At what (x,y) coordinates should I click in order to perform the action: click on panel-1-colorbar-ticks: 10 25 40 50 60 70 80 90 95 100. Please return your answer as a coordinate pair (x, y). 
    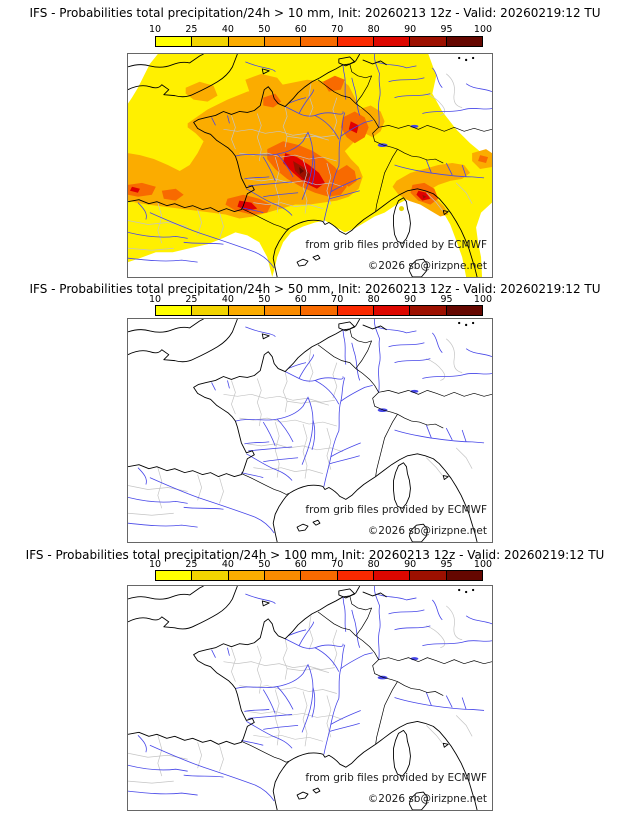
    Looking at the image, I should click on (320, 29).